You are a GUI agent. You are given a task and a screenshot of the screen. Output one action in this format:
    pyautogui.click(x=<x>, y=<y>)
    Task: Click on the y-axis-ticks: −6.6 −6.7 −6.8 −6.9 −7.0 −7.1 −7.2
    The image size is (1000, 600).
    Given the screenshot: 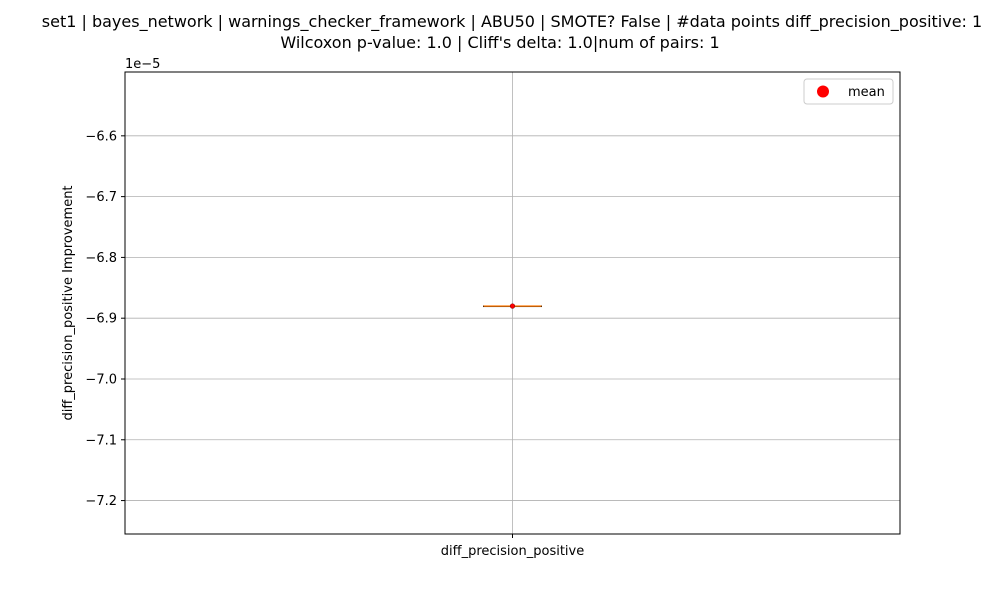 What is the action you would take?
    pyautogui.click(x=105, y=319)
    